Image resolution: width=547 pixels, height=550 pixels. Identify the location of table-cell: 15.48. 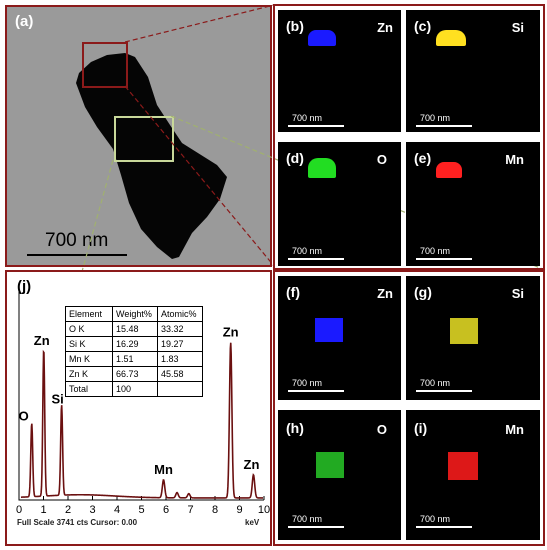
(135, 329).